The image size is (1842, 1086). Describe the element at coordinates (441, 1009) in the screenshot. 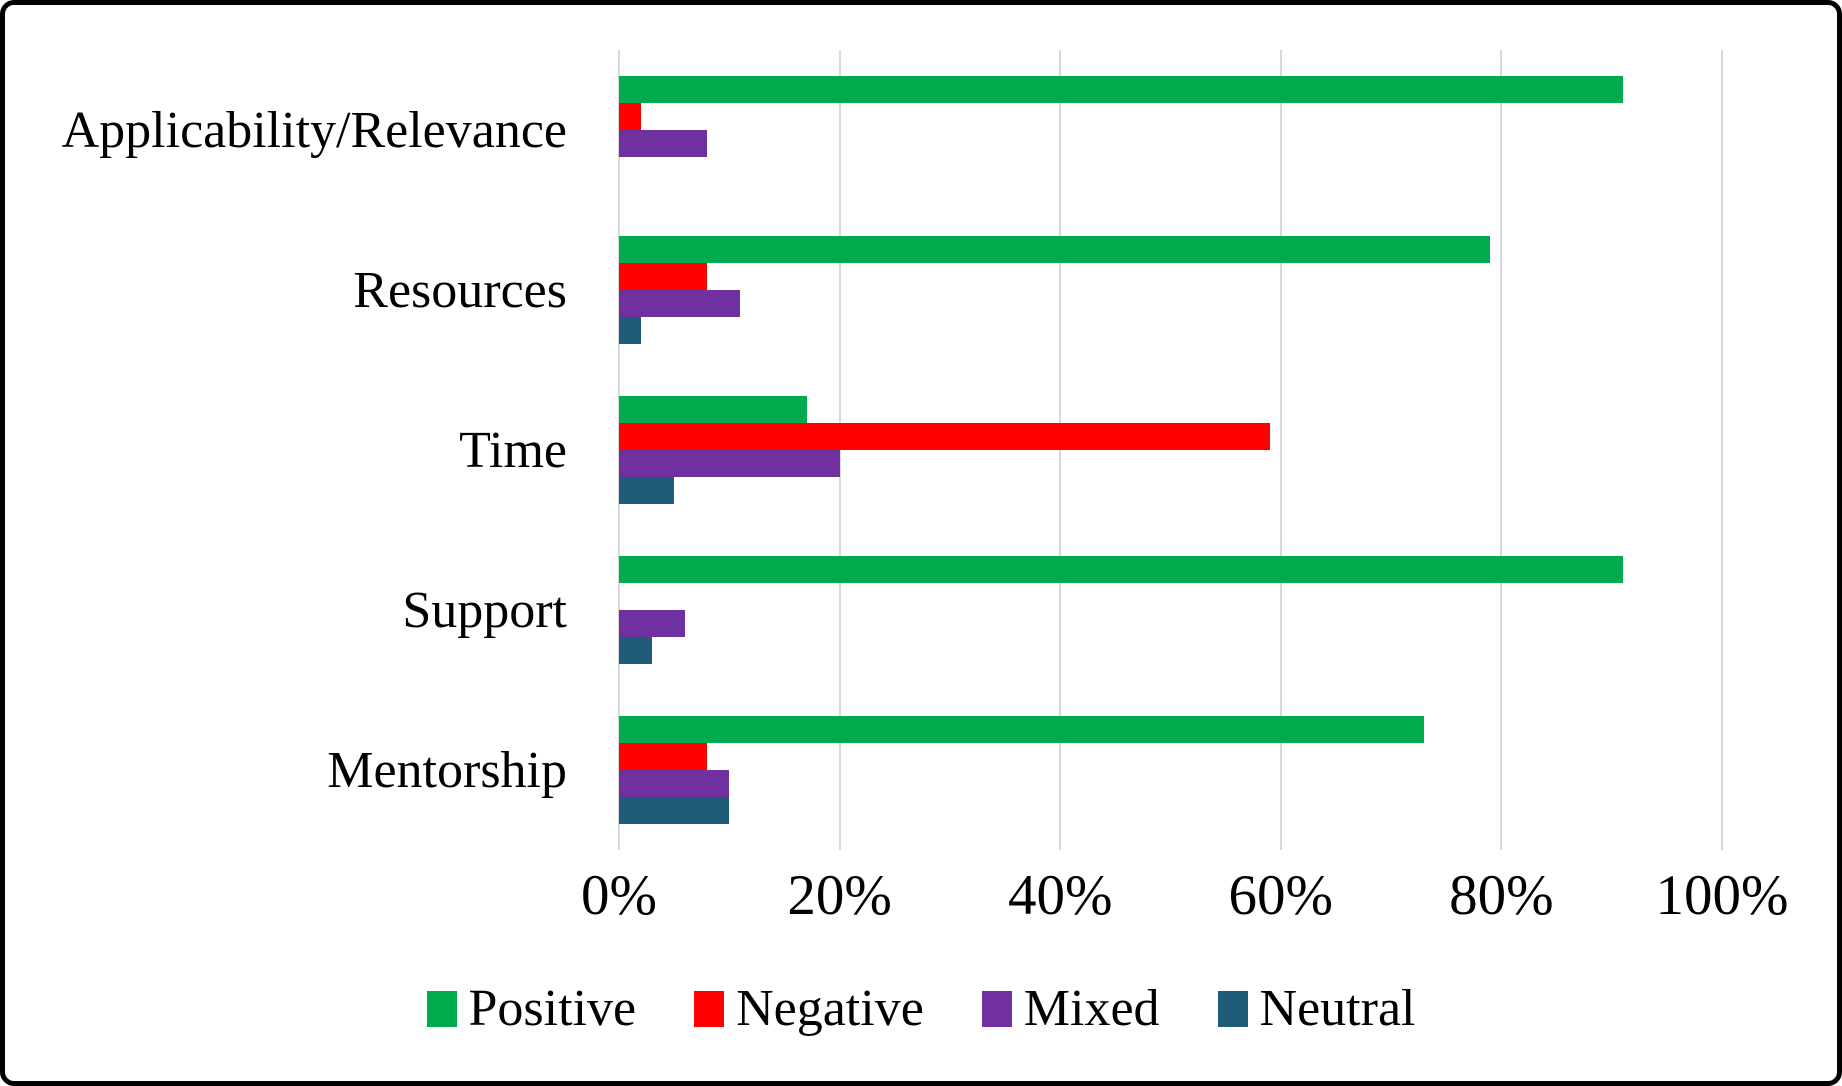

I see `legend-swatch-positive` at that location.